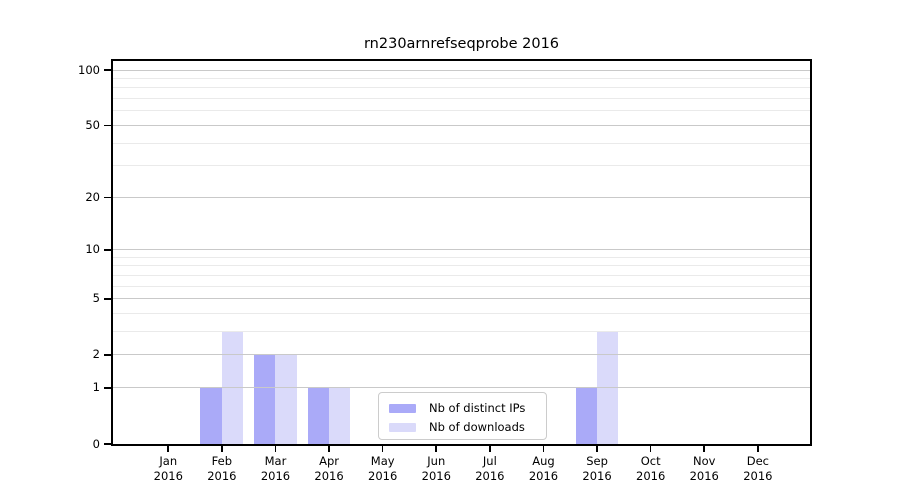  What do you see at coordinates (543, 468) in the screenshot?
I see `x-axis-tick-label: Aug 2016` at bounding box center [543, 468].